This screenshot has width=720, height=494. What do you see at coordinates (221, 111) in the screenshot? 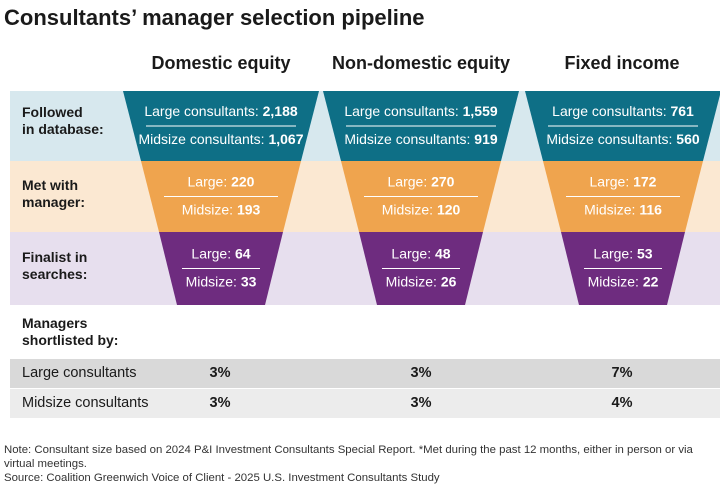
I see `data-label-large: Large consultants: 2,188` at bounding box center [221, 111].